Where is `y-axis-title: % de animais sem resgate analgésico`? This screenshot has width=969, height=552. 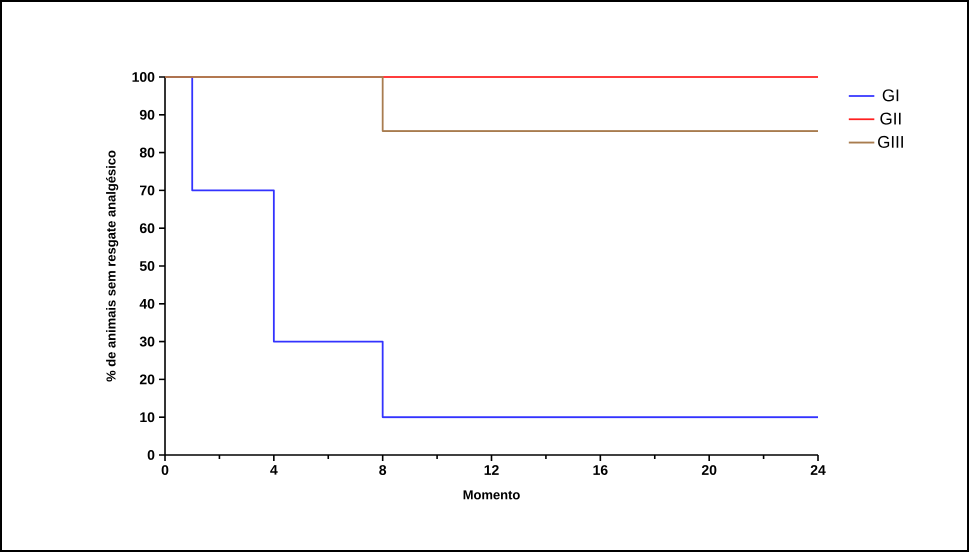
y-axis-title: % de animais sem resgate analgésico is located at coordinates (112, 266).